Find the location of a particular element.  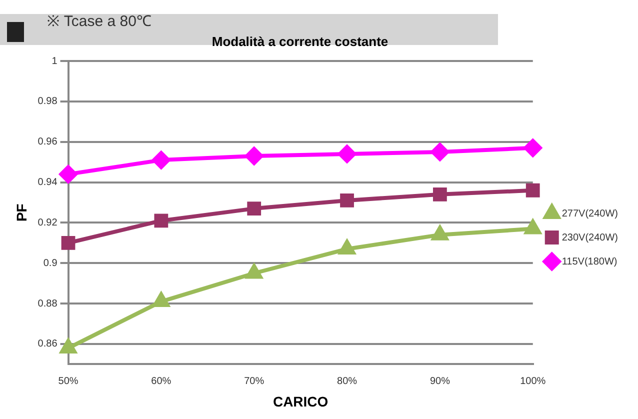

x-tick-label: 90% is located at coordinates (440, 381).